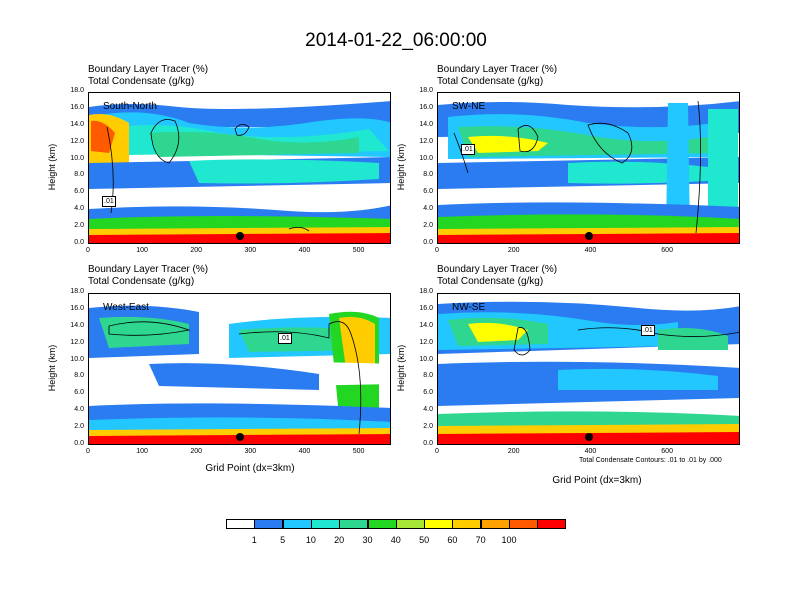 Image resolution: width=792 pixels, height=612 pixels. What do you see at coordinates (480, 540) in the screenshot?
I see `colorbar-label: 70` at bounding box center [480, 540].